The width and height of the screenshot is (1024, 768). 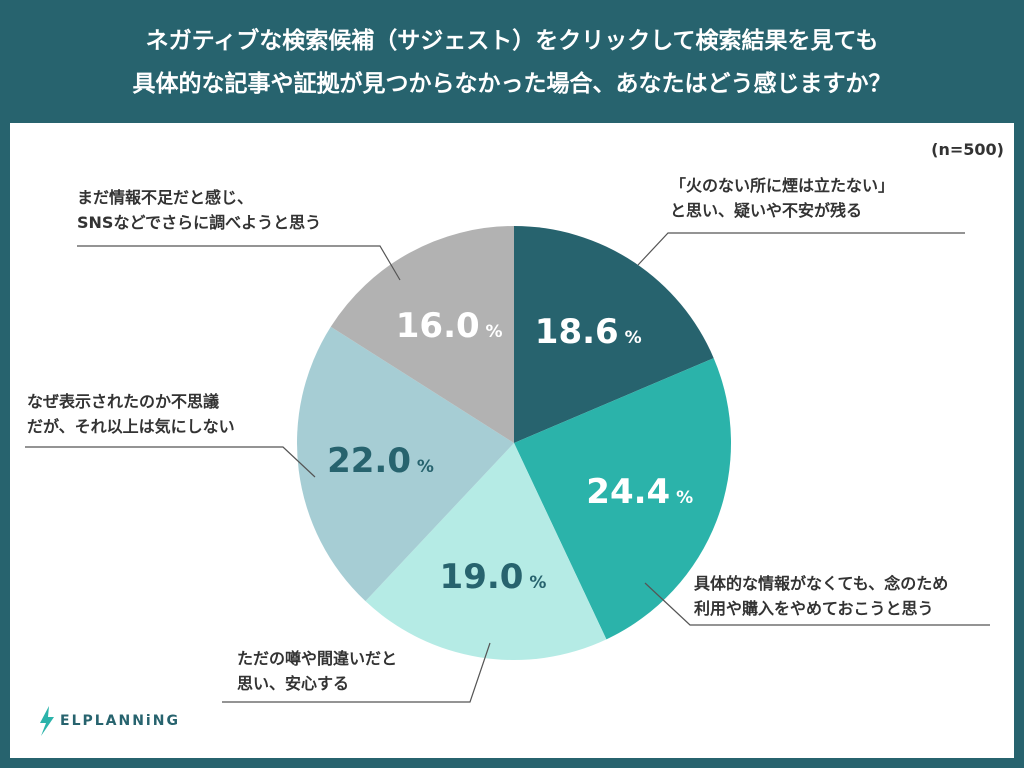 What do you see at coordinates (109, 721) in the screenshot?
I see `logo: ELPLANNiNG` at bounding box center [109, 721].